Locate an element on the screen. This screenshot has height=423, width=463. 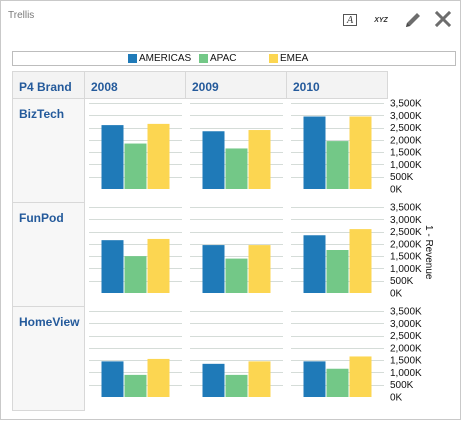
legend-label-apac: APAC is located at coordinates (223, 58).